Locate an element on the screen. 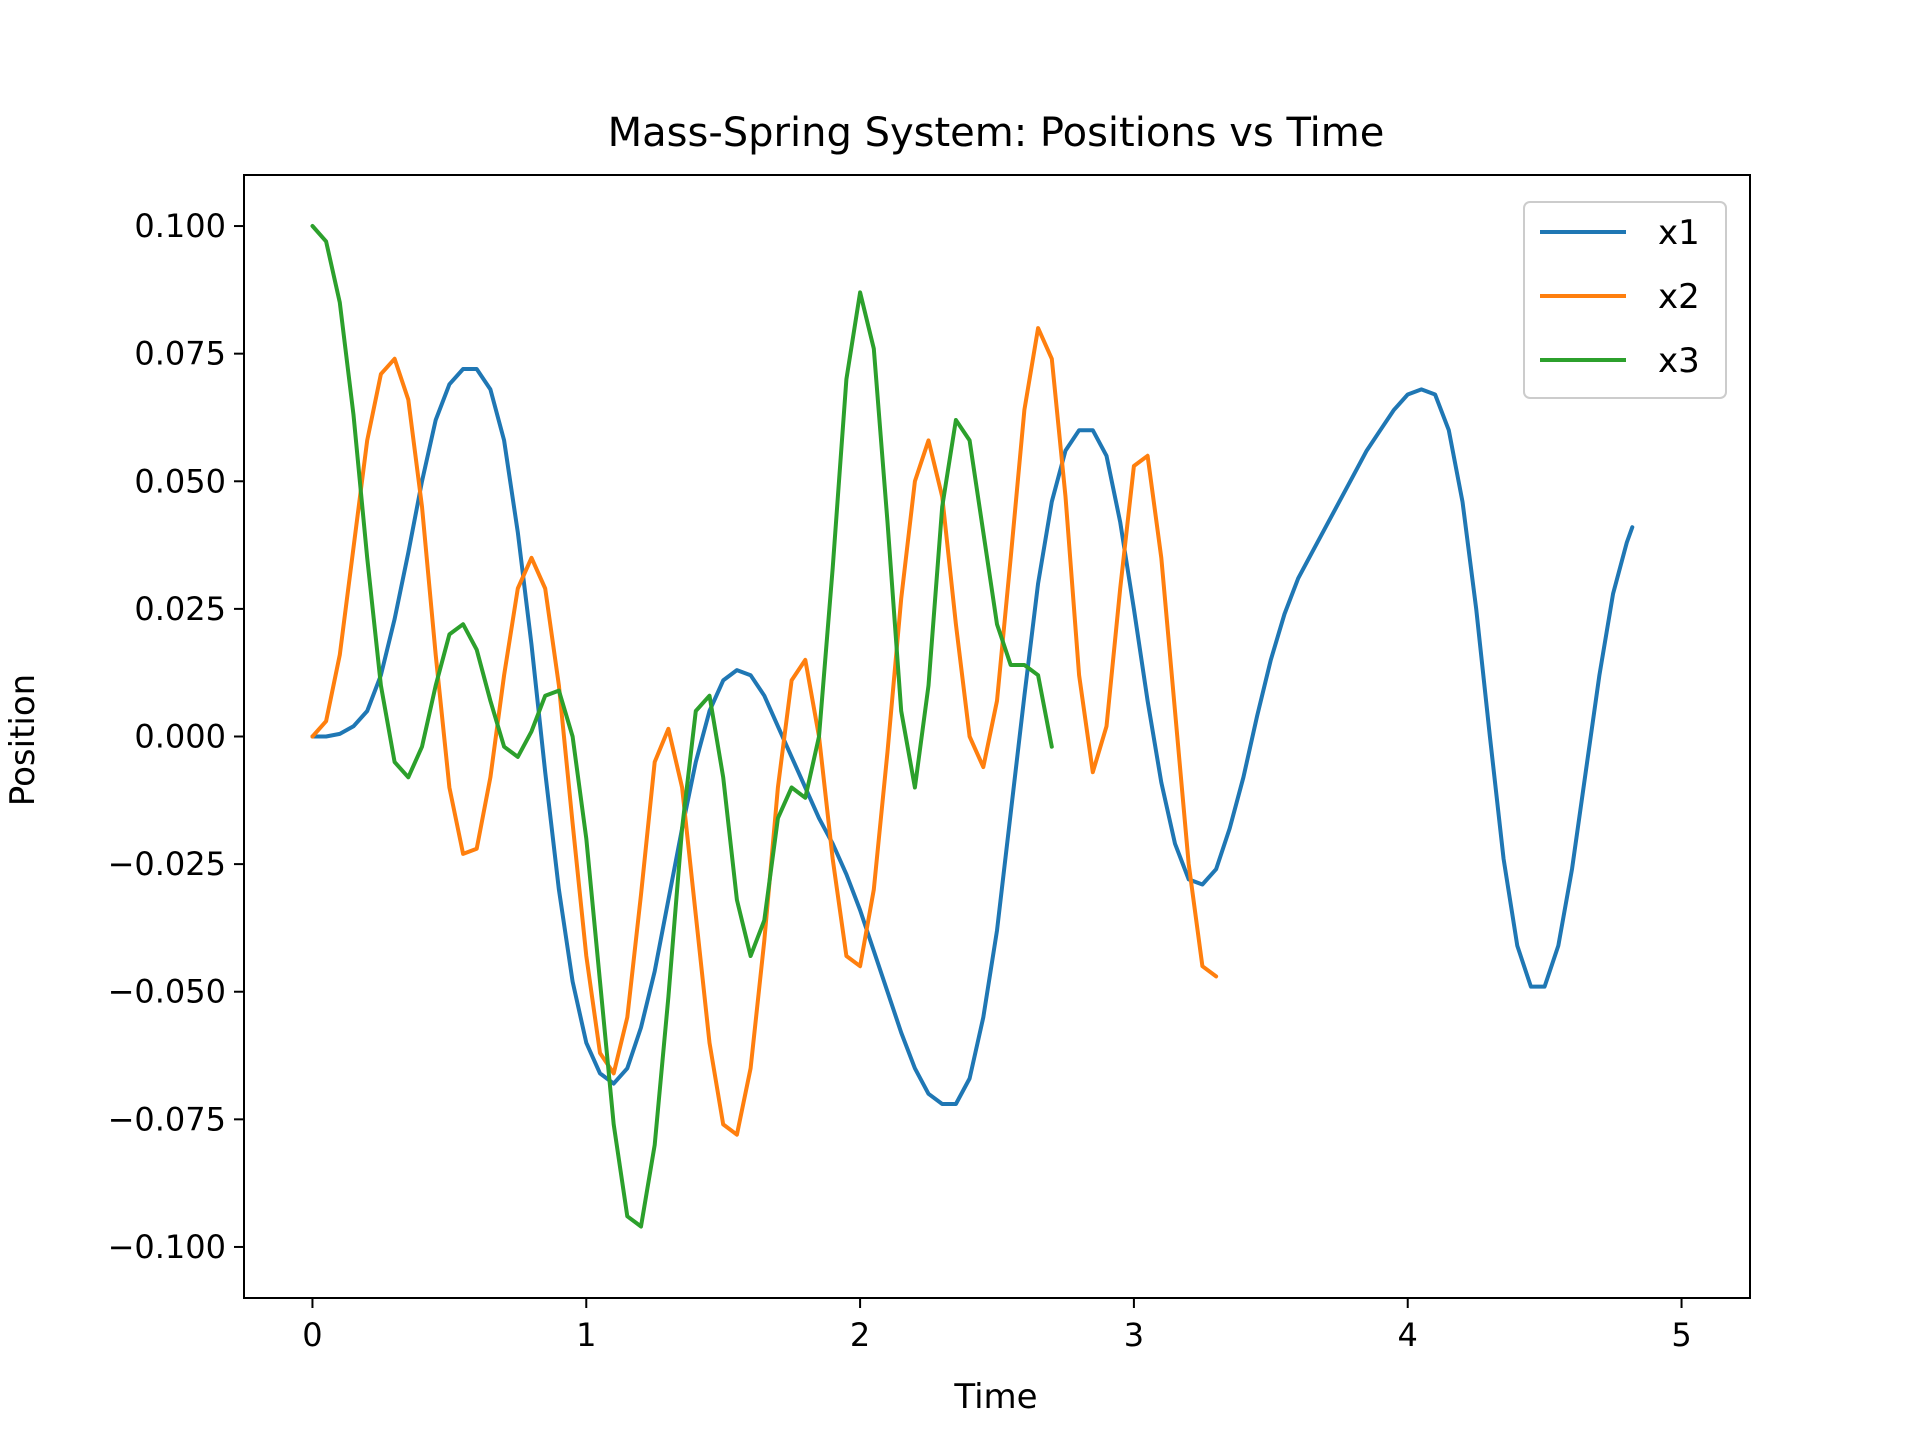 This screenshot has height=1440, width=1920. x-tick-label: 0 is located at coordinates (312, 1335).